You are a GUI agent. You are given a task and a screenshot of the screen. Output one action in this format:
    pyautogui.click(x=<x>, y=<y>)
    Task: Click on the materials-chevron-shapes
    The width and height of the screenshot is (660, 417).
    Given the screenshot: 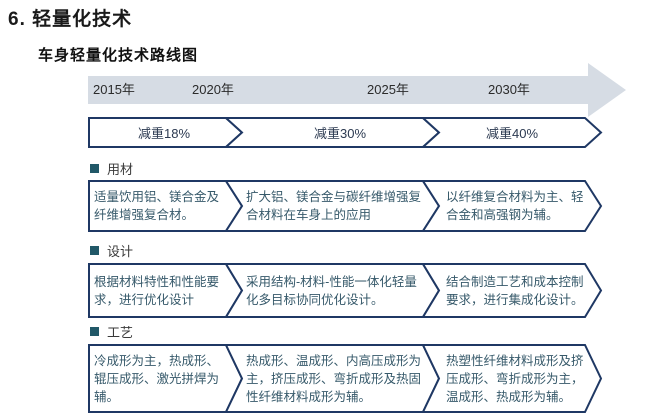 What is the action you would take?
    pyautogui.click(x=345, y=206)
    